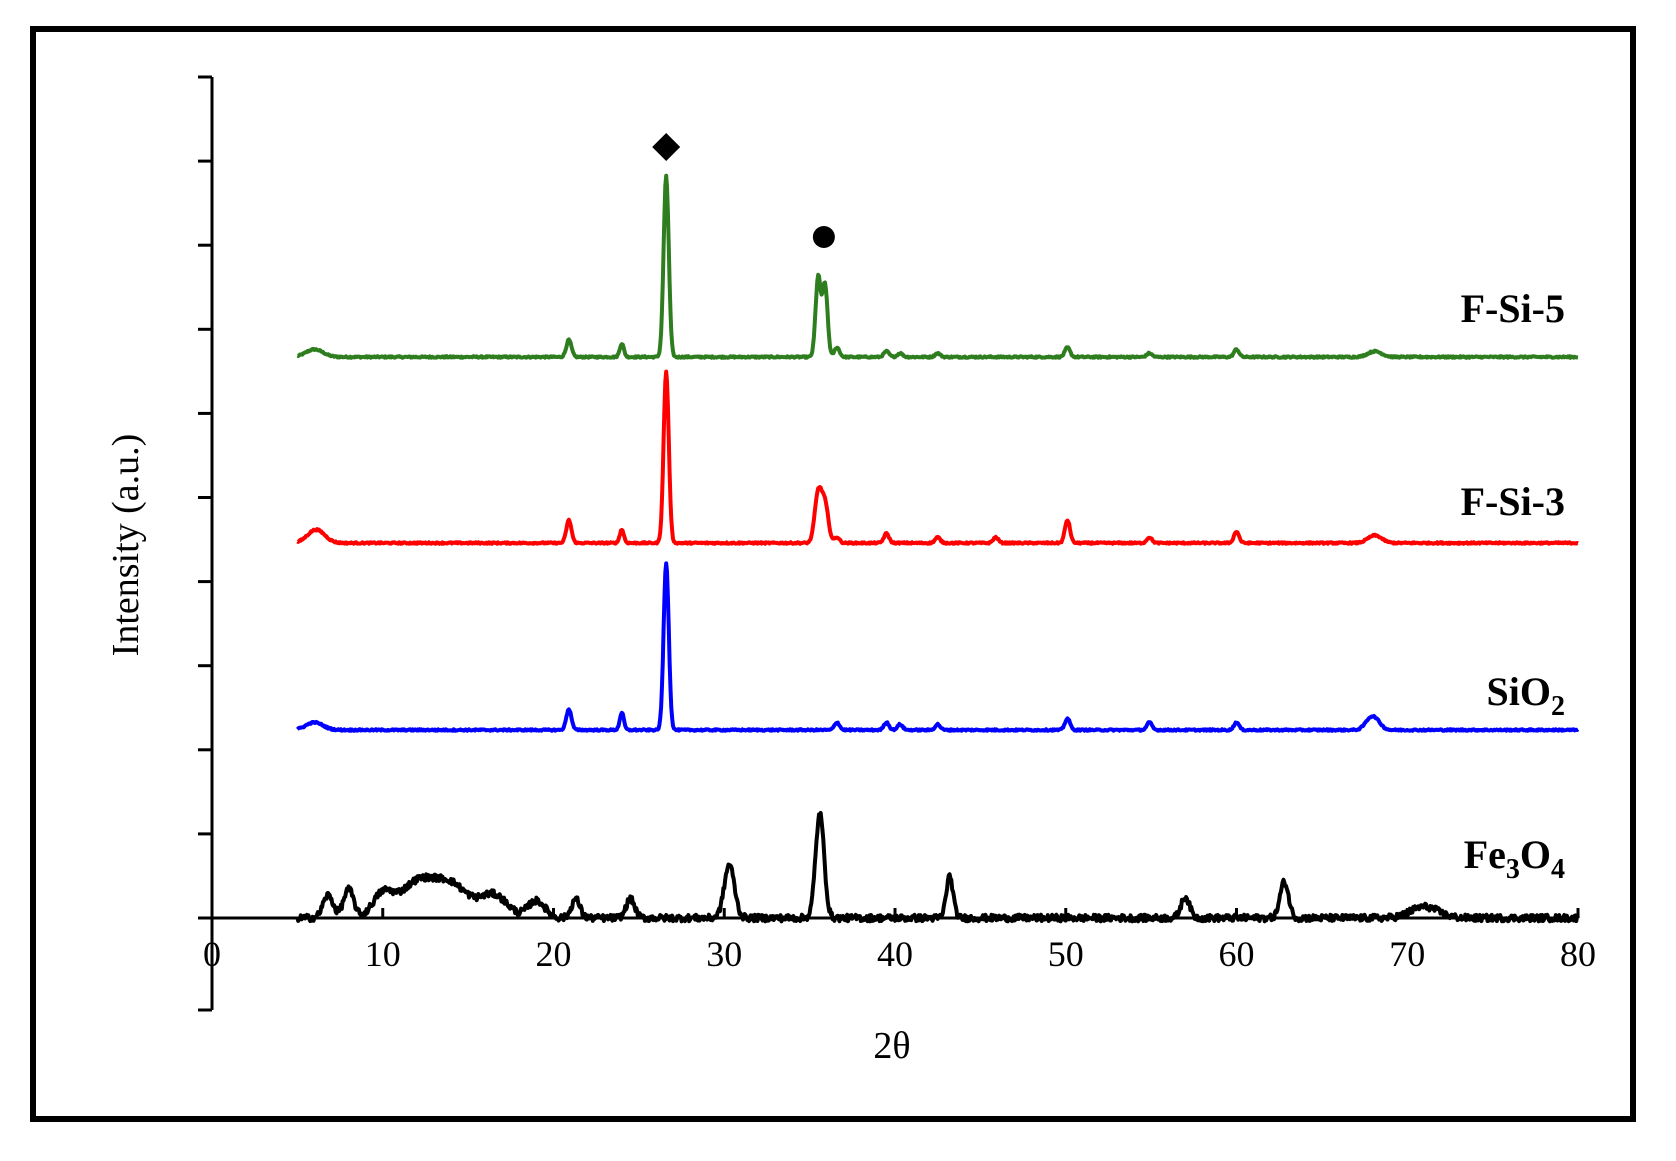 Image resolution: width=1676 pixels, height=1161 pixels. I want to click on y-axis-title: Intensity (a.u.), so click(126, 545).